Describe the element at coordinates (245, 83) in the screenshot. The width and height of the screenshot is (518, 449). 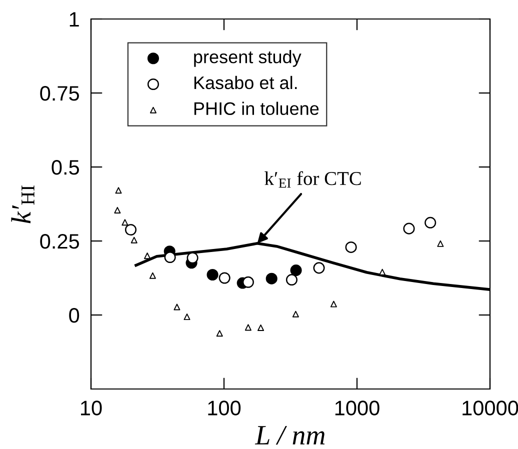
I see `legend-label: Kasabo et al.` at that location.